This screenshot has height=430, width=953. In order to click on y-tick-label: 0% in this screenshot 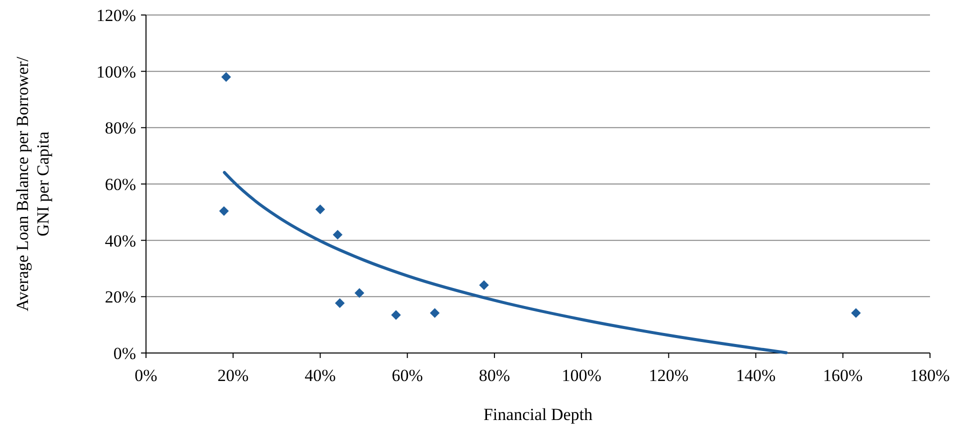, I will do `click(124, 353)`.